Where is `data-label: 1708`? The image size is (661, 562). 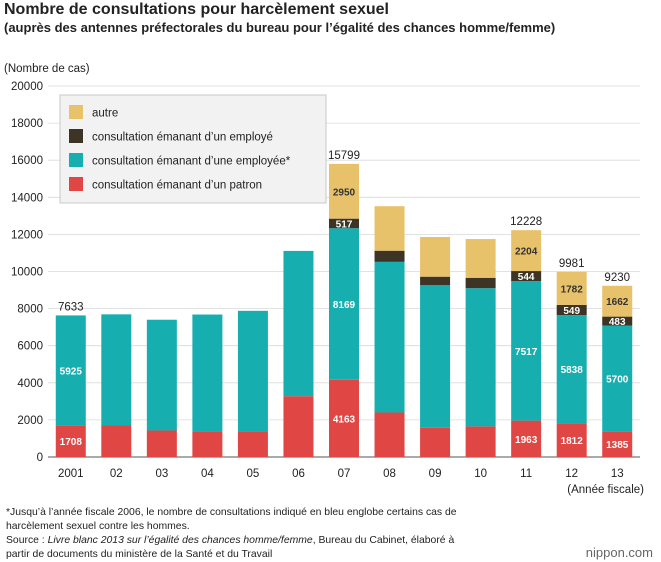
data-label: 1708 is located at coordinates (71, 442).